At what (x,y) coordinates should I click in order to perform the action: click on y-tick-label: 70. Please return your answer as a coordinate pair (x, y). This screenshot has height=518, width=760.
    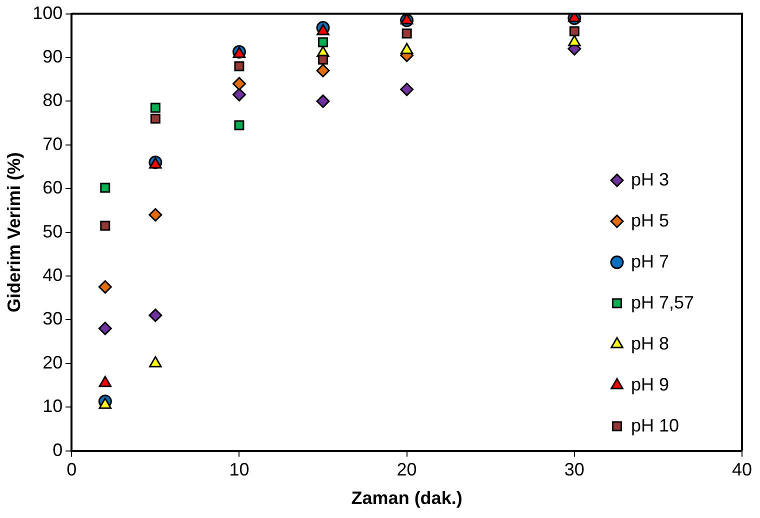
    Looking at the image, I should click on (52, 144).